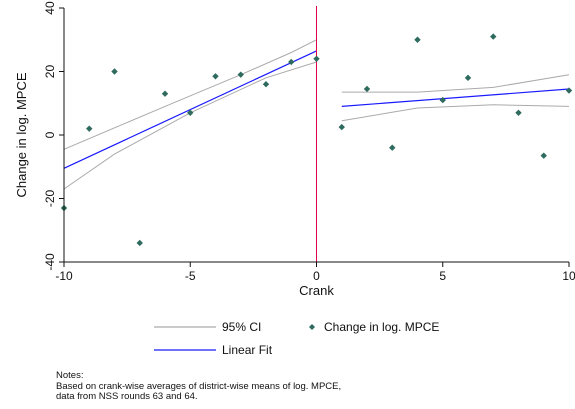 The width and height of the screenshot is (575, 409). I want to click on x-tick-label: -5, so click(190, 276).